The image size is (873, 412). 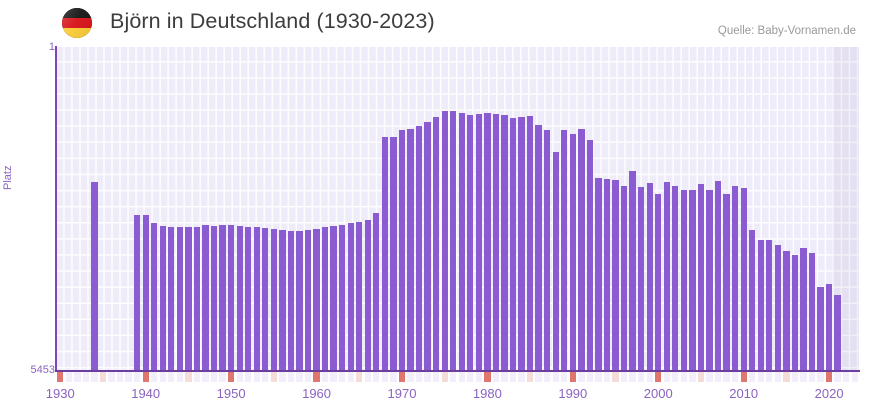 I want to click on x-axis-label: 1950, so click(x=231, y=393).